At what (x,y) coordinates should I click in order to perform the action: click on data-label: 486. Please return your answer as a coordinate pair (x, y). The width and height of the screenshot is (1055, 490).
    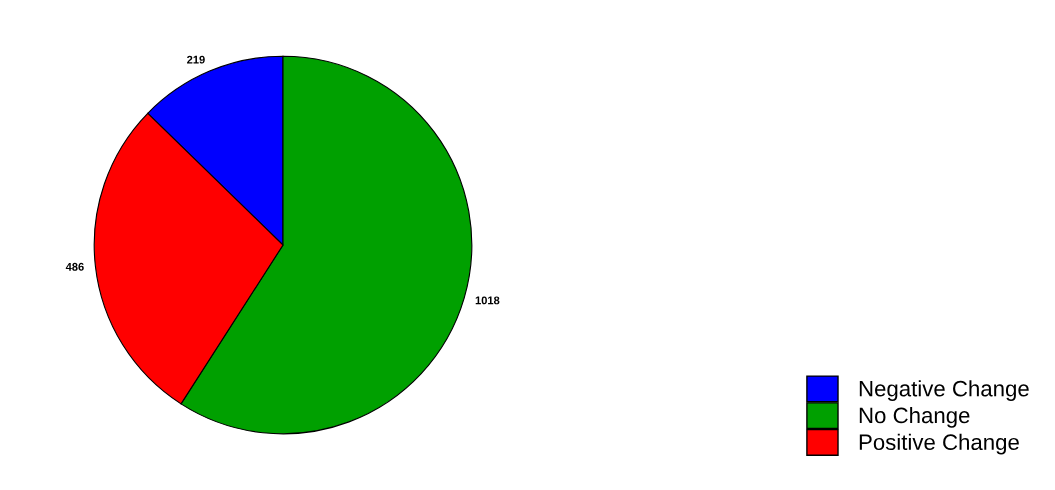
    Looking at the image, I should click on (74, 266).